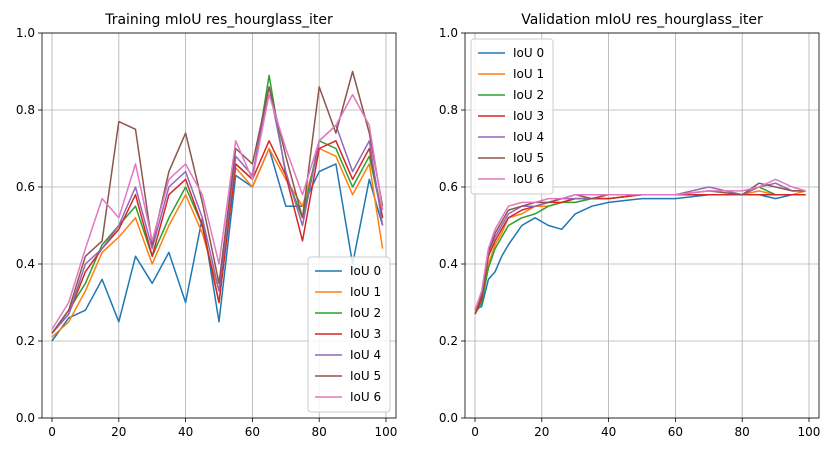 The image size is (827, 451). What do you see at coordinates (642, 20) in the screenshot?
I see `chart-title: Validation mIoU res_hourglass_iter` at bounding box center [642, 20].